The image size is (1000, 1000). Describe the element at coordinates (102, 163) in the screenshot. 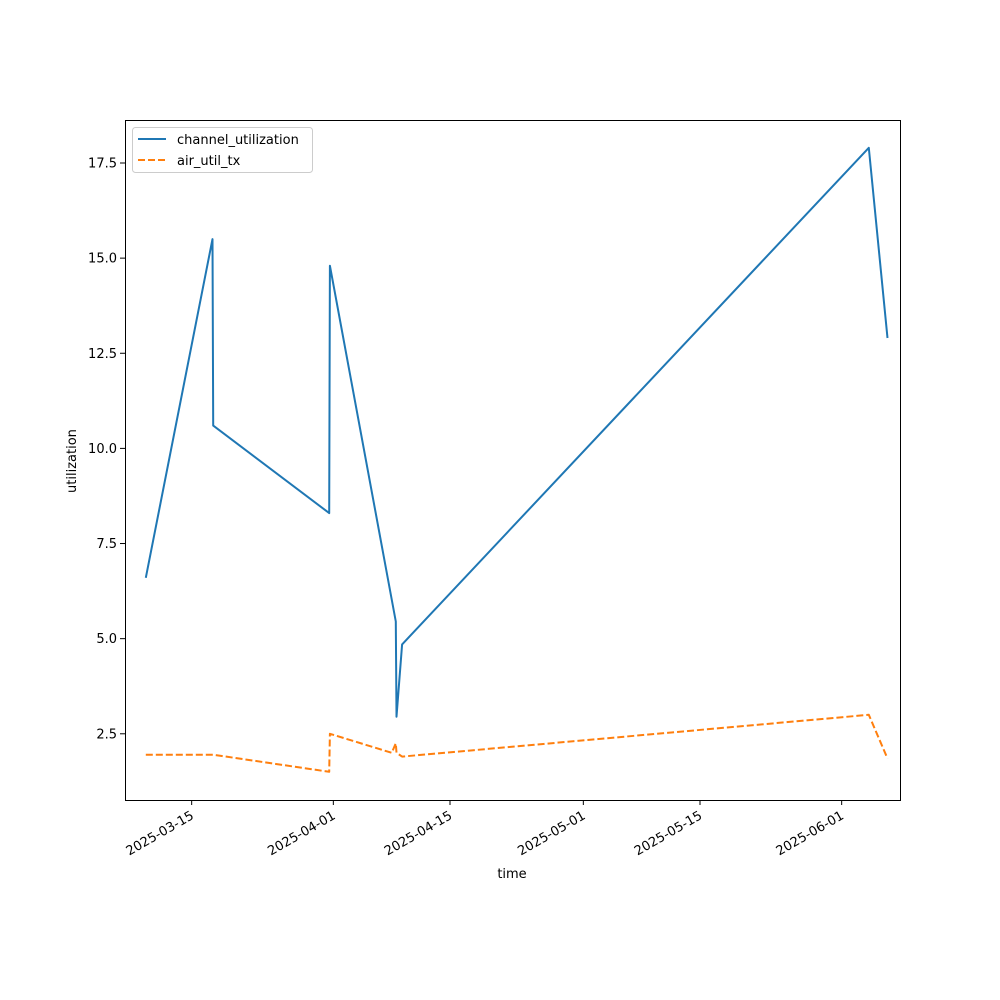

I see `y-tick-label: 17.5` at that location.